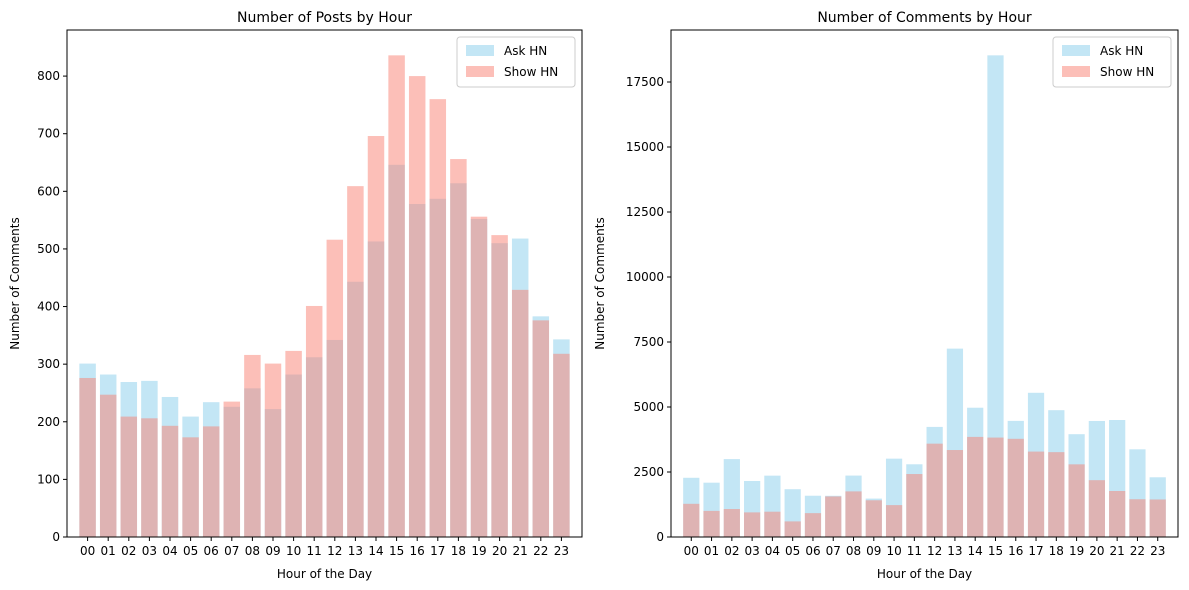 This screenshot has width=1189, height=590. I want to click on bar-ask-hn, so click(995, 296).